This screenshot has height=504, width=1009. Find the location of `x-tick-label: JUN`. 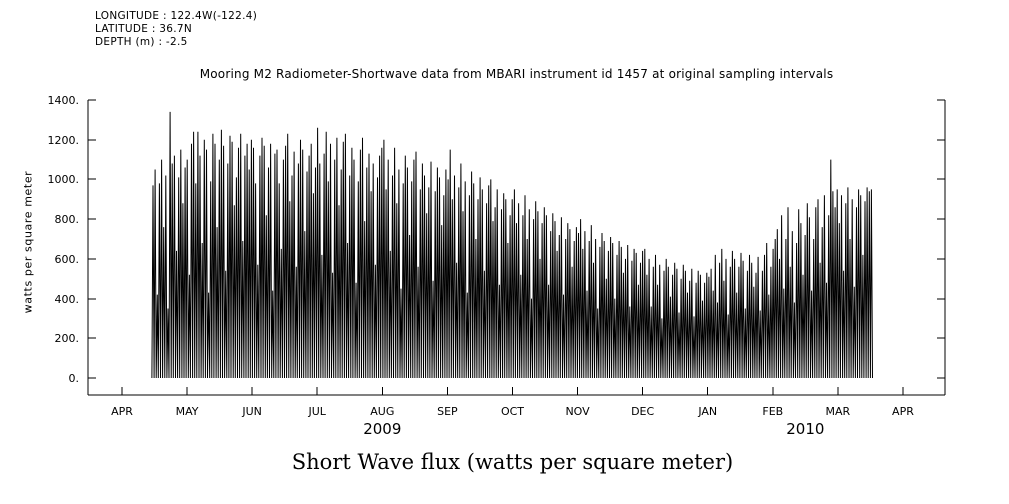

x-tick-label: JUN is located at coordinates (251, 411).